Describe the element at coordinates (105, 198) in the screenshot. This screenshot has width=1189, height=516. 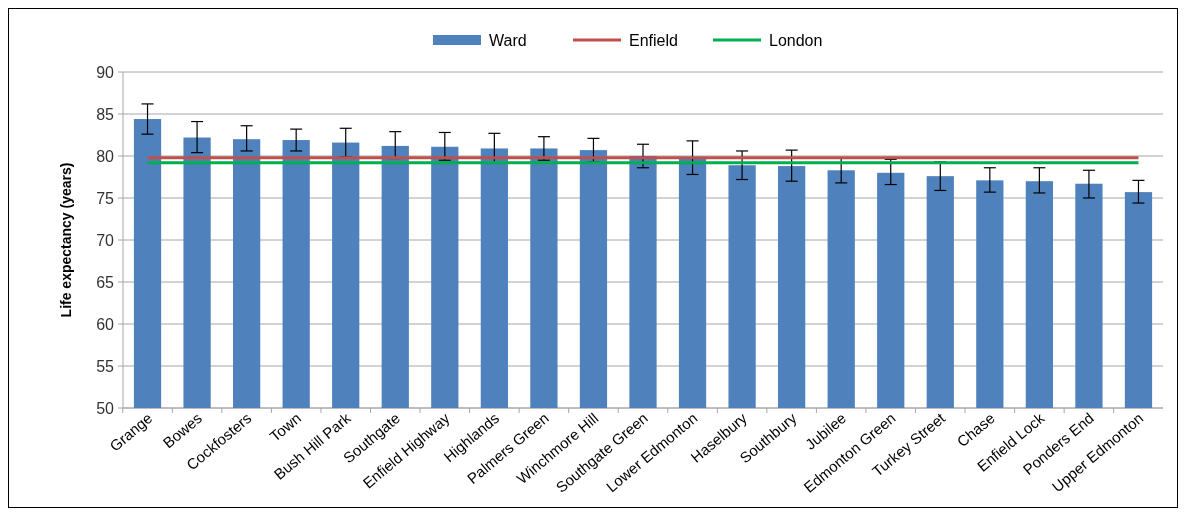
I see `y-tick-label: 75` at that location.